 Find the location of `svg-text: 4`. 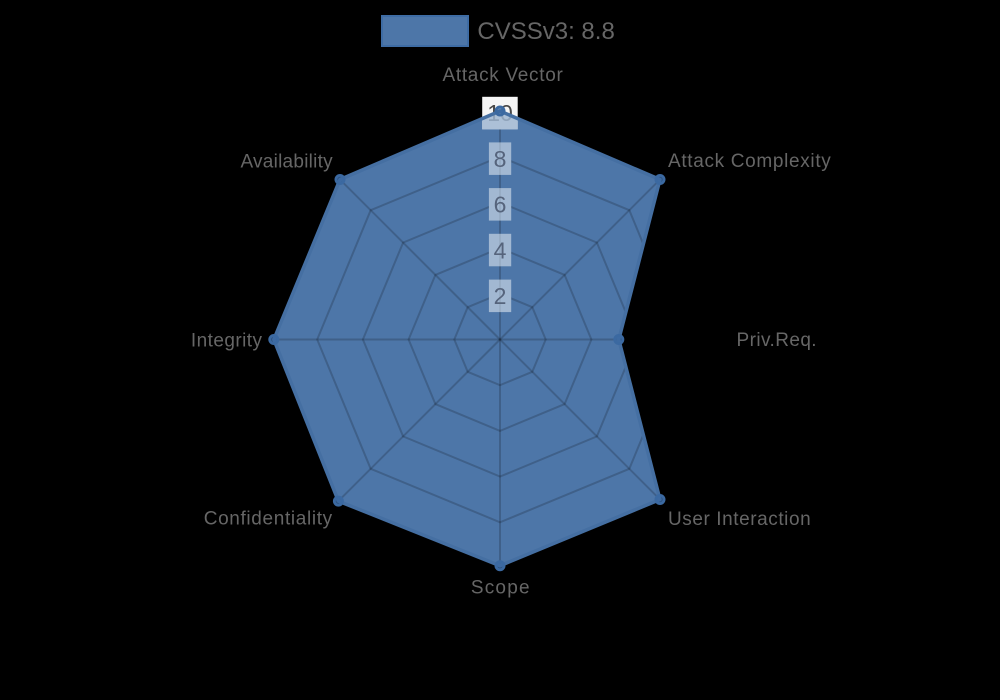

svg-text: 4 is located at coordinates (500, 250).